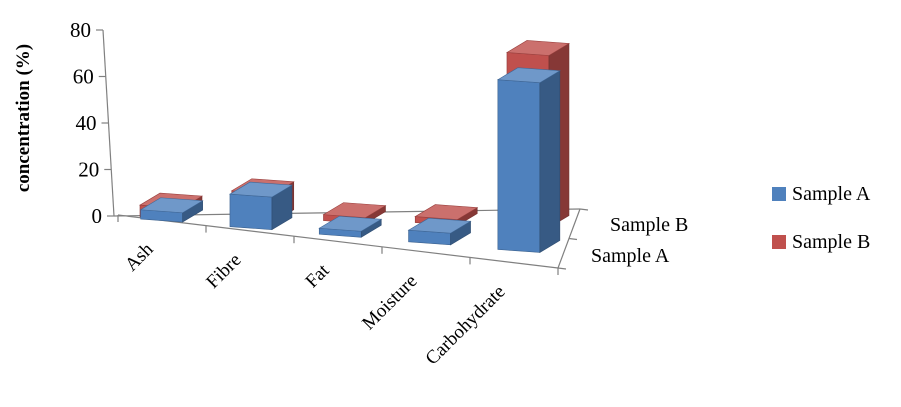  Describe the element at coordinates (528, 160) in the screenshot. I see `bar-sample-a-carbohydrate` at that location.